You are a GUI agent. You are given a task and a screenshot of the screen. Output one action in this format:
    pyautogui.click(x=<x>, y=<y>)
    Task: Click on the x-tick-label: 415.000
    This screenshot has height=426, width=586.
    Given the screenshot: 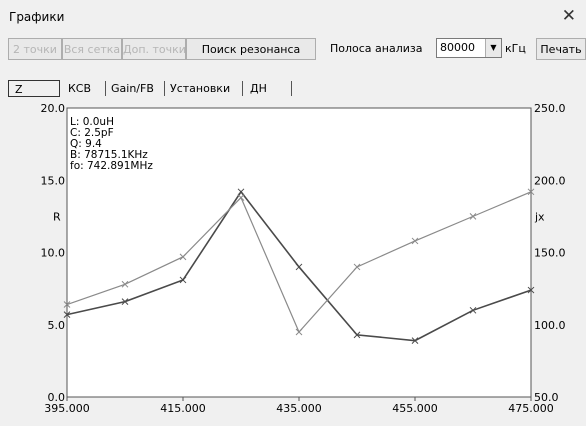 What is the action you would take?
    pyautogui.click(x=183, y=408)
    